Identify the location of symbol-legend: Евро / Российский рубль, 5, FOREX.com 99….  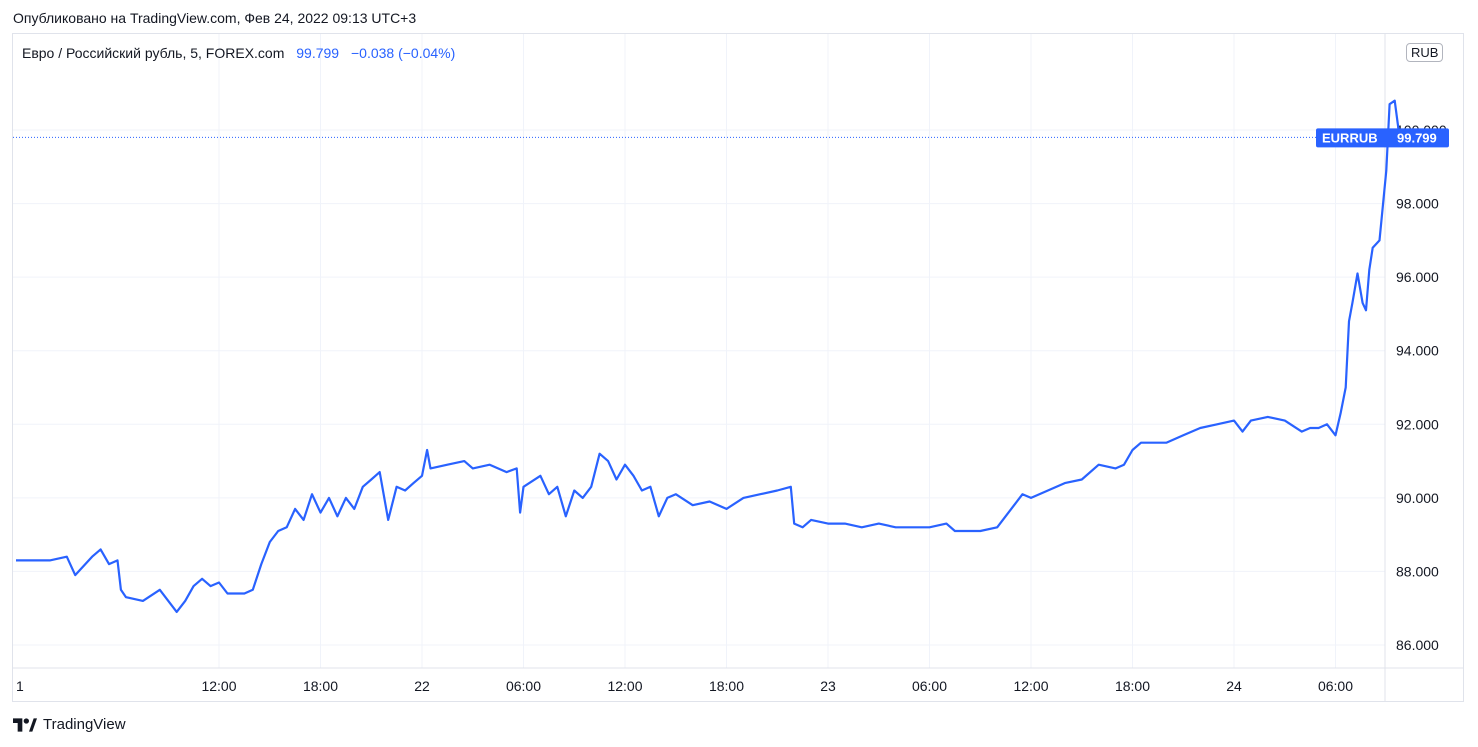
(238, 53).